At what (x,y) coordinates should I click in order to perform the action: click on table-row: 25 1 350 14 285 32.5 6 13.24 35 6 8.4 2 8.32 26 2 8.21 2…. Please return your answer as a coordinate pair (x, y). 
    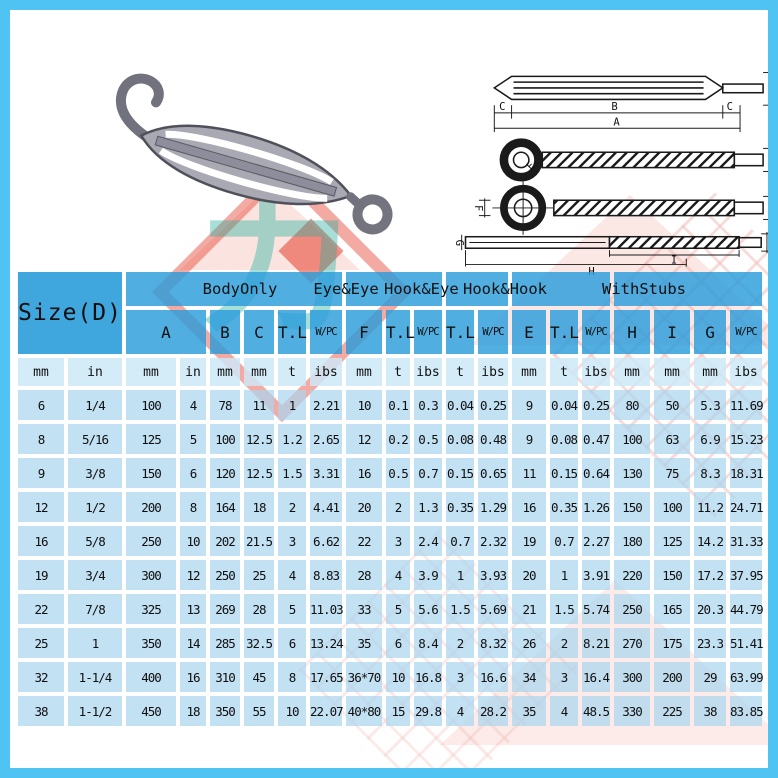
    Looking at the image, I should click on (391, 643).